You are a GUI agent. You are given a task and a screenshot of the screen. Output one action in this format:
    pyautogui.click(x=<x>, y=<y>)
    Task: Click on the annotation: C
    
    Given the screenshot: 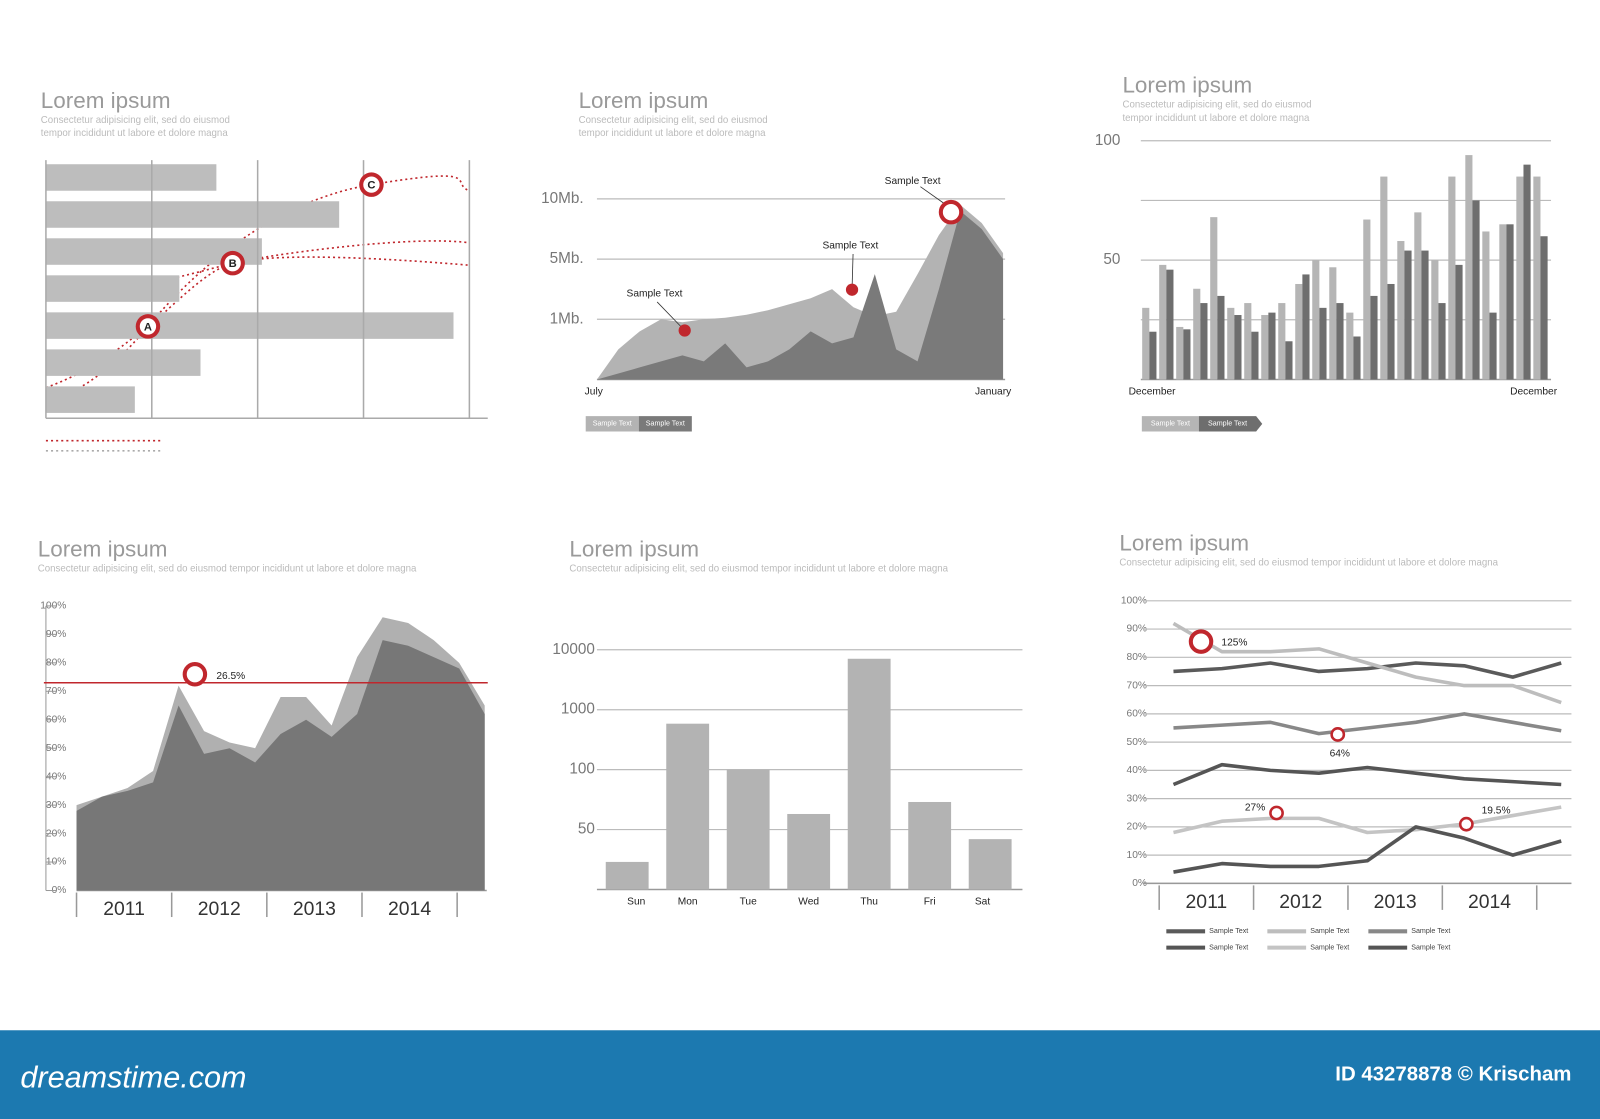 What is the action you would take?
    pyautogui.click(x=371, y=186)
    